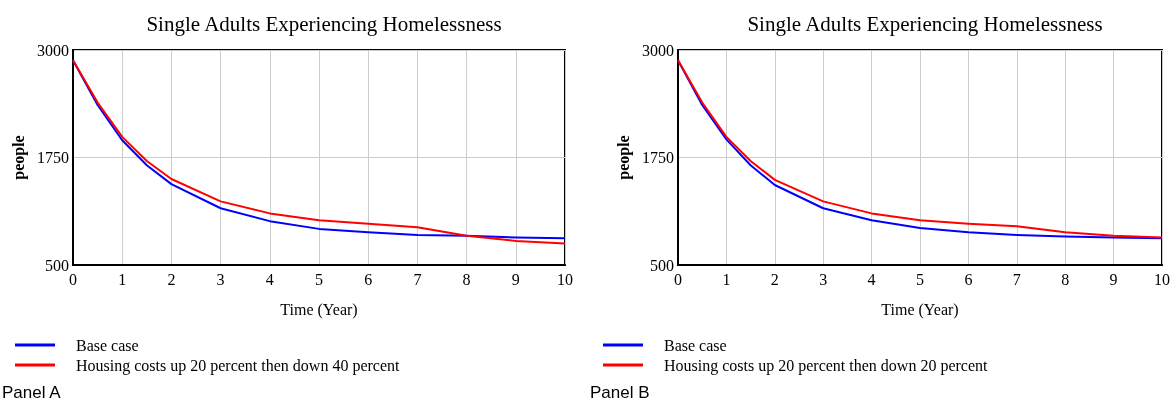 This screenshot has width=1176, height=408. Describe the element at coordinates (826, 365) in the screenshot. I see `legend-label: Housing costs up 20 percent then down 20 percent` at that location.